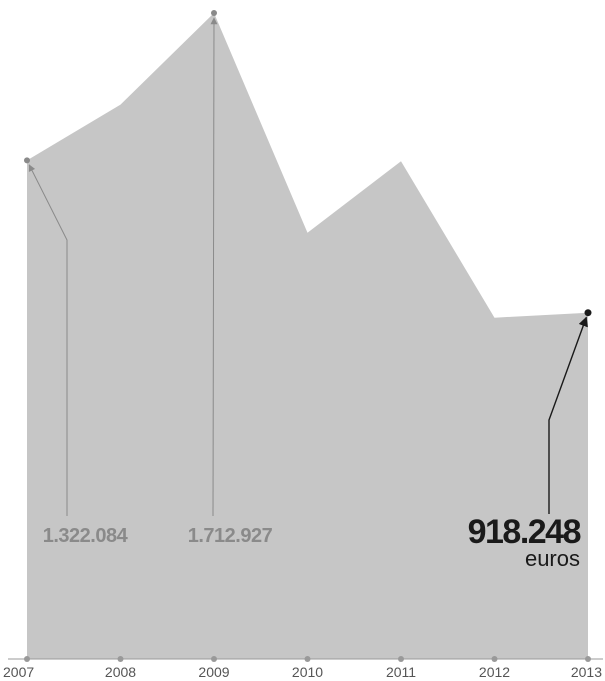 The image size is (605, 681). What do you see at coordinates (120, 672) in the screenshot?
I see `x-tick-label: 2008` at bounding box center [120, 672].